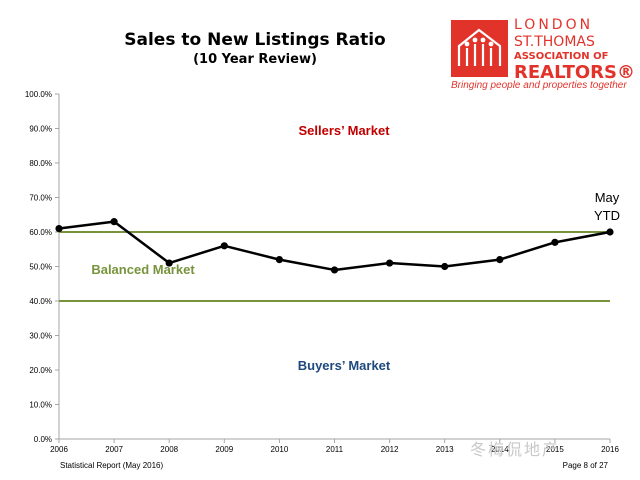 The height and width of the screenshot is (480, 640). I want to click on x-tick-label: 2012, so click(390, 449).